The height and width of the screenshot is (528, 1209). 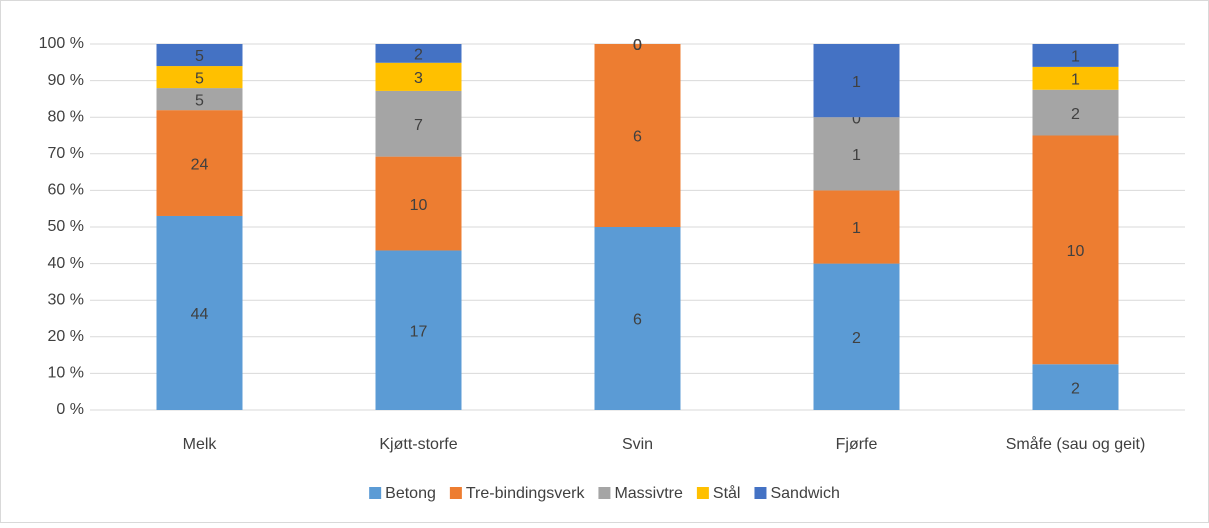 I want to click on x-tick-label: Svin, so click(x=637, y=444).